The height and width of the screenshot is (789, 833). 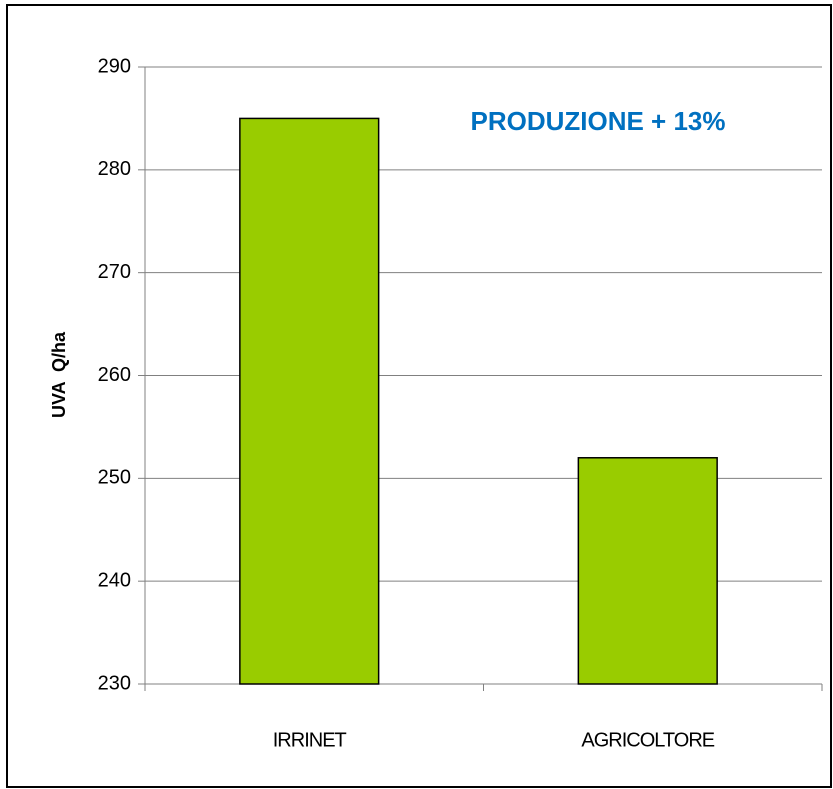 What do you see at coordinates (114, 169) in the screenshot?
I see `y-tick-label: 280` at bounding box center [114, 169].